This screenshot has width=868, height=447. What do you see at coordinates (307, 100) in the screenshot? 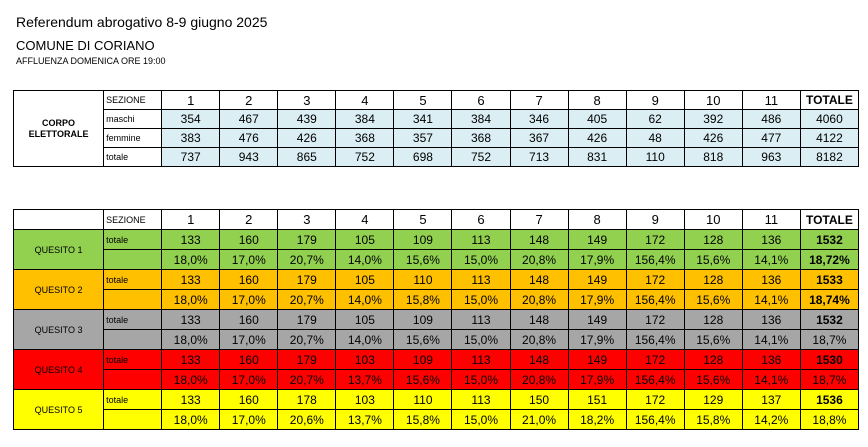
I see `sezione-number: 3` at bounding box center [307, 100].